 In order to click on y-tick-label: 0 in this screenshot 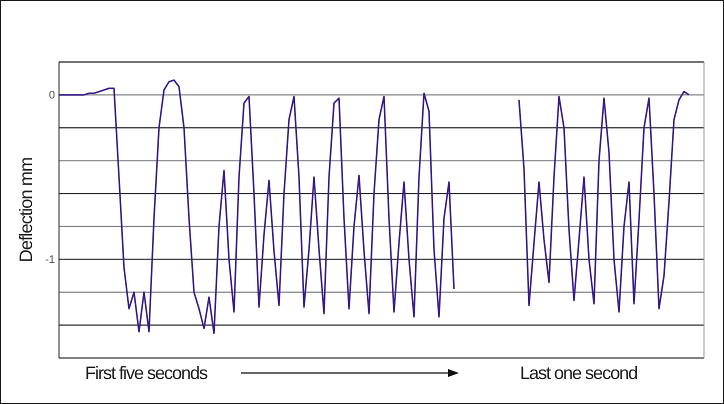, I will do `click(51, 95)`.